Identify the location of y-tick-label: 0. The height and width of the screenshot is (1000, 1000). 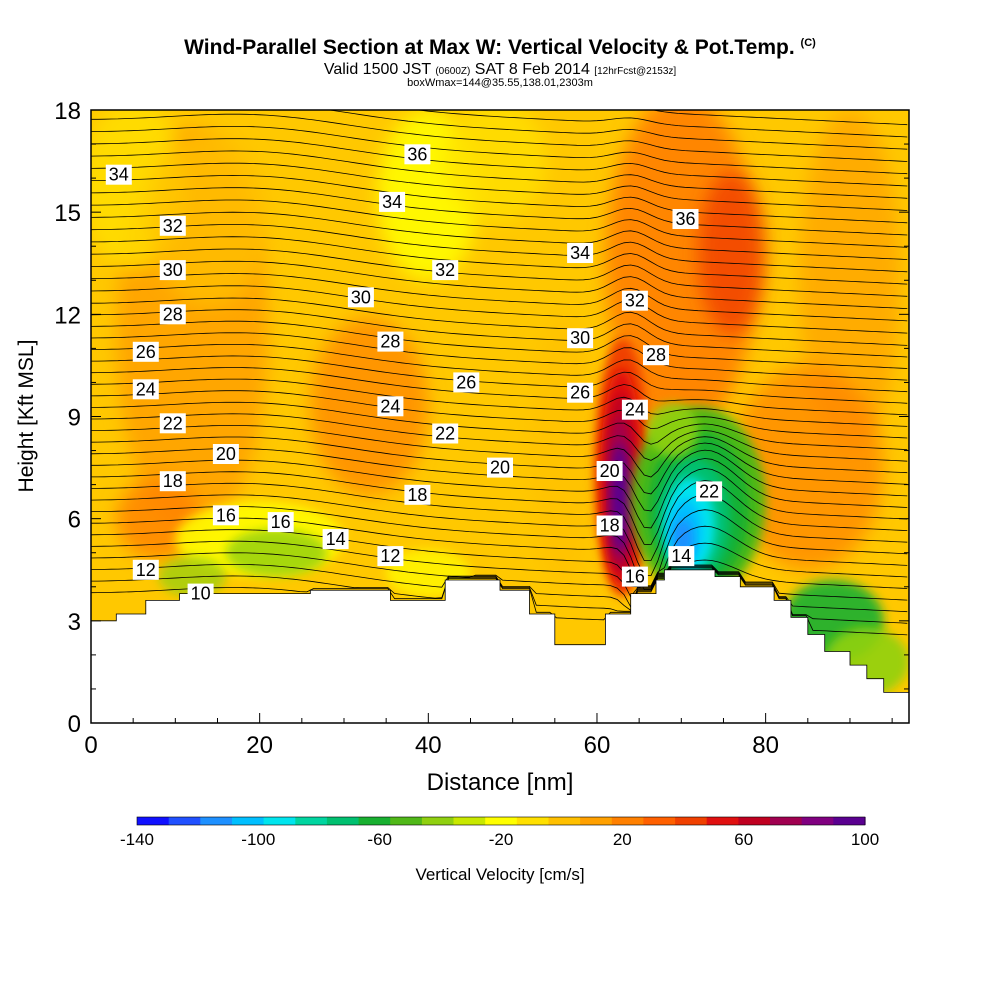
(74, 724).